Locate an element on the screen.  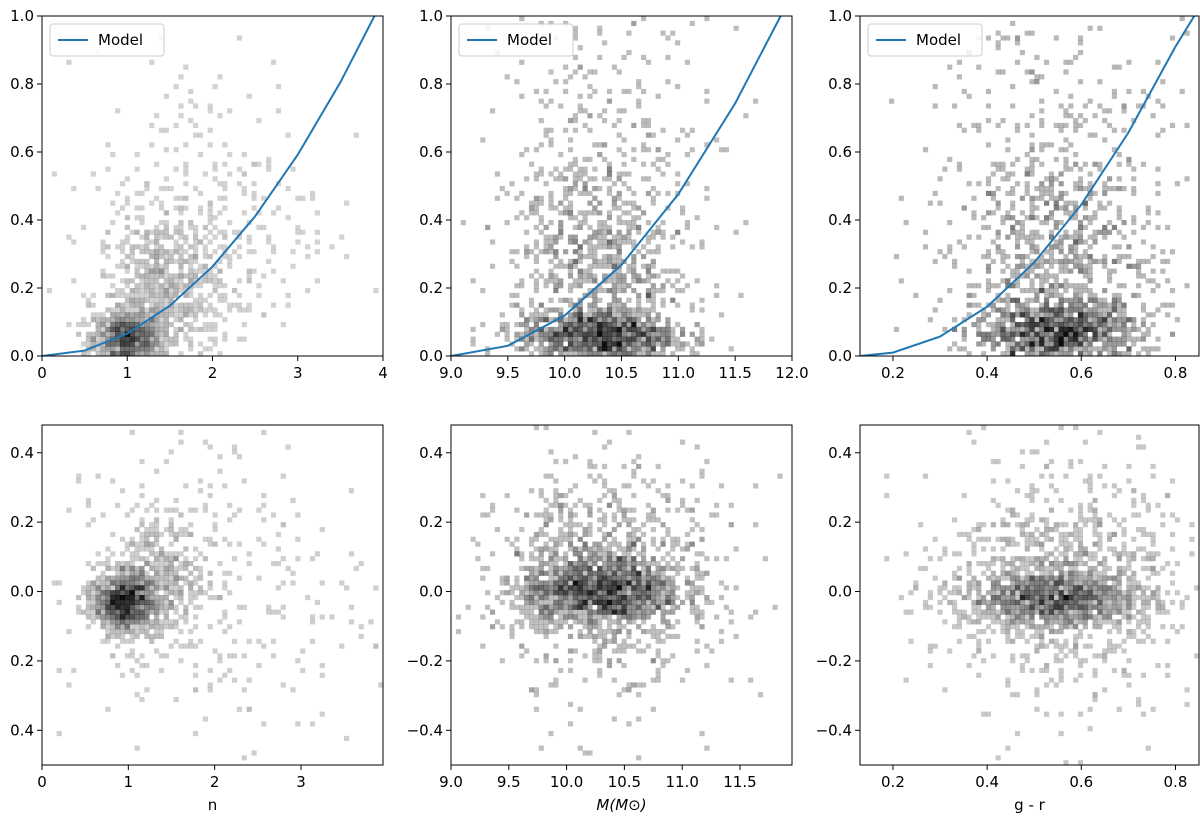
x-tick-label: 10.5 is located at coordinates (621, 373).